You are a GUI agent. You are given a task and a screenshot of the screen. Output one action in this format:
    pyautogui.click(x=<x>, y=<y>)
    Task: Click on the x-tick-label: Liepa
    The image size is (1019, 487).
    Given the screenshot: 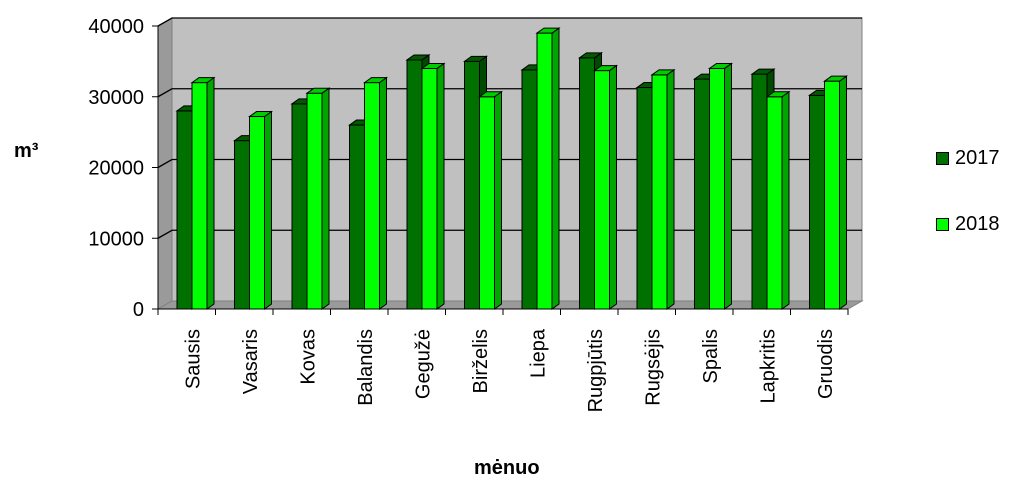 What is the action you would take?
    pyautogui.click(x=538, y=353)
    